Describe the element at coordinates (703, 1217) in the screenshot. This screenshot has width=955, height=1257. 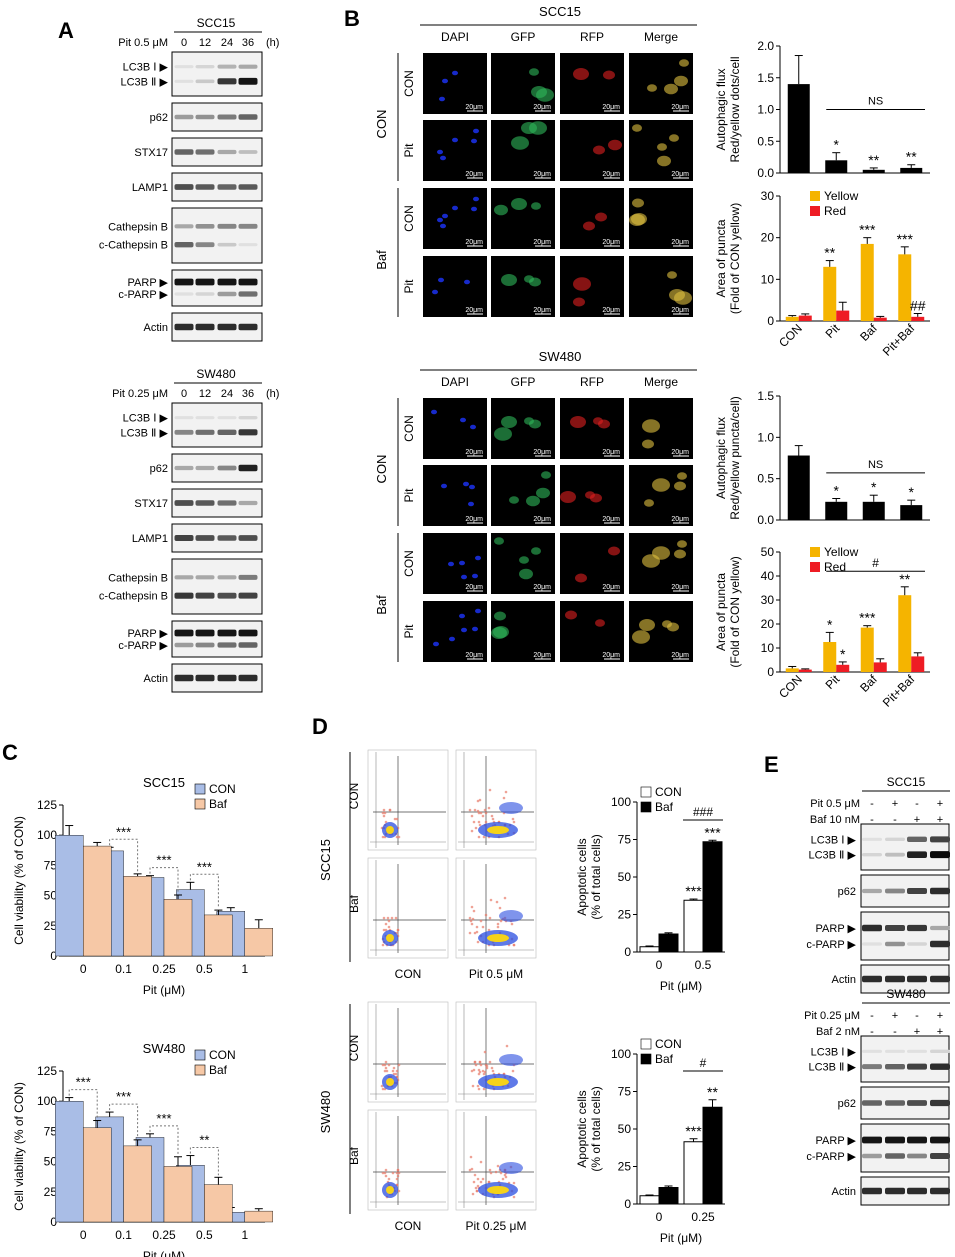
I see `x-tick-label: 0.25` at that location.